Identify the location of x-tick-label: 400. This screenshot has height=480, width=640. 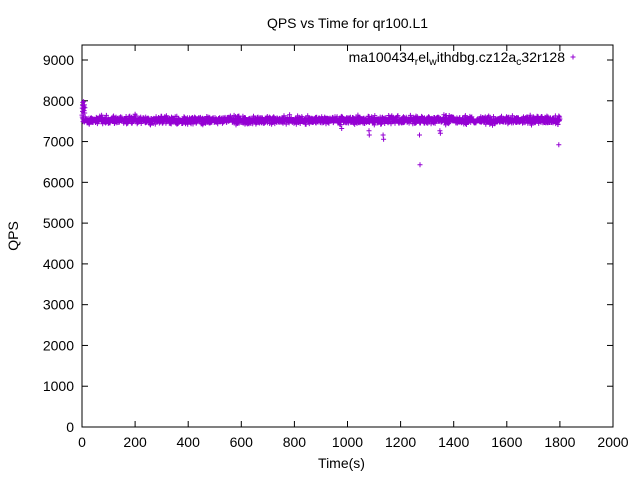
(189, 442).